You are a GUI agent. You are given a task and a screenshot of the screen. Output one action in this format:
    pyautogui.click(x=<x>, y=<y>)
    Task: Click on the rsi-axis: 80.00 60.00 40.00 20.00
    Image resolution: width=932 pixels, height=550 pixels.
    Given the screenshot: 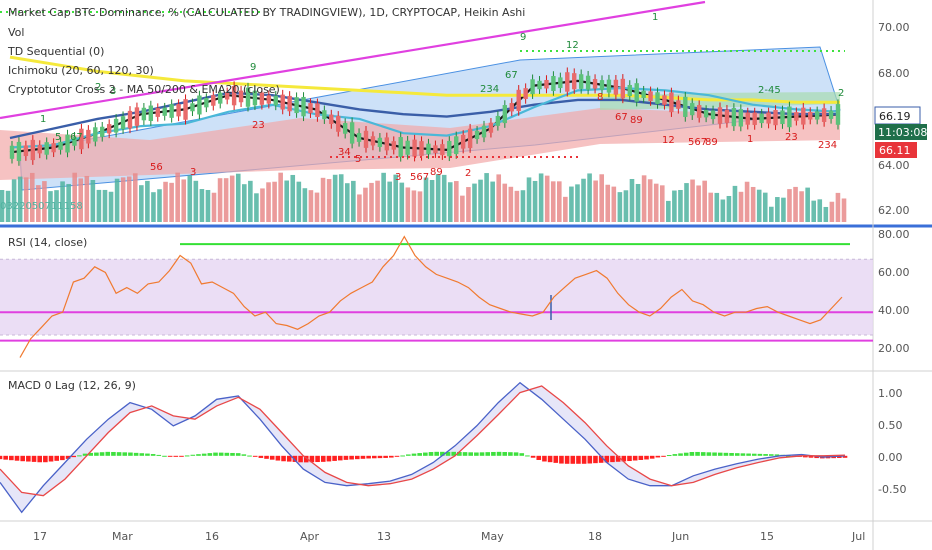 What is the action you would take?
    pyautogui.click(x=894, y=291)
    